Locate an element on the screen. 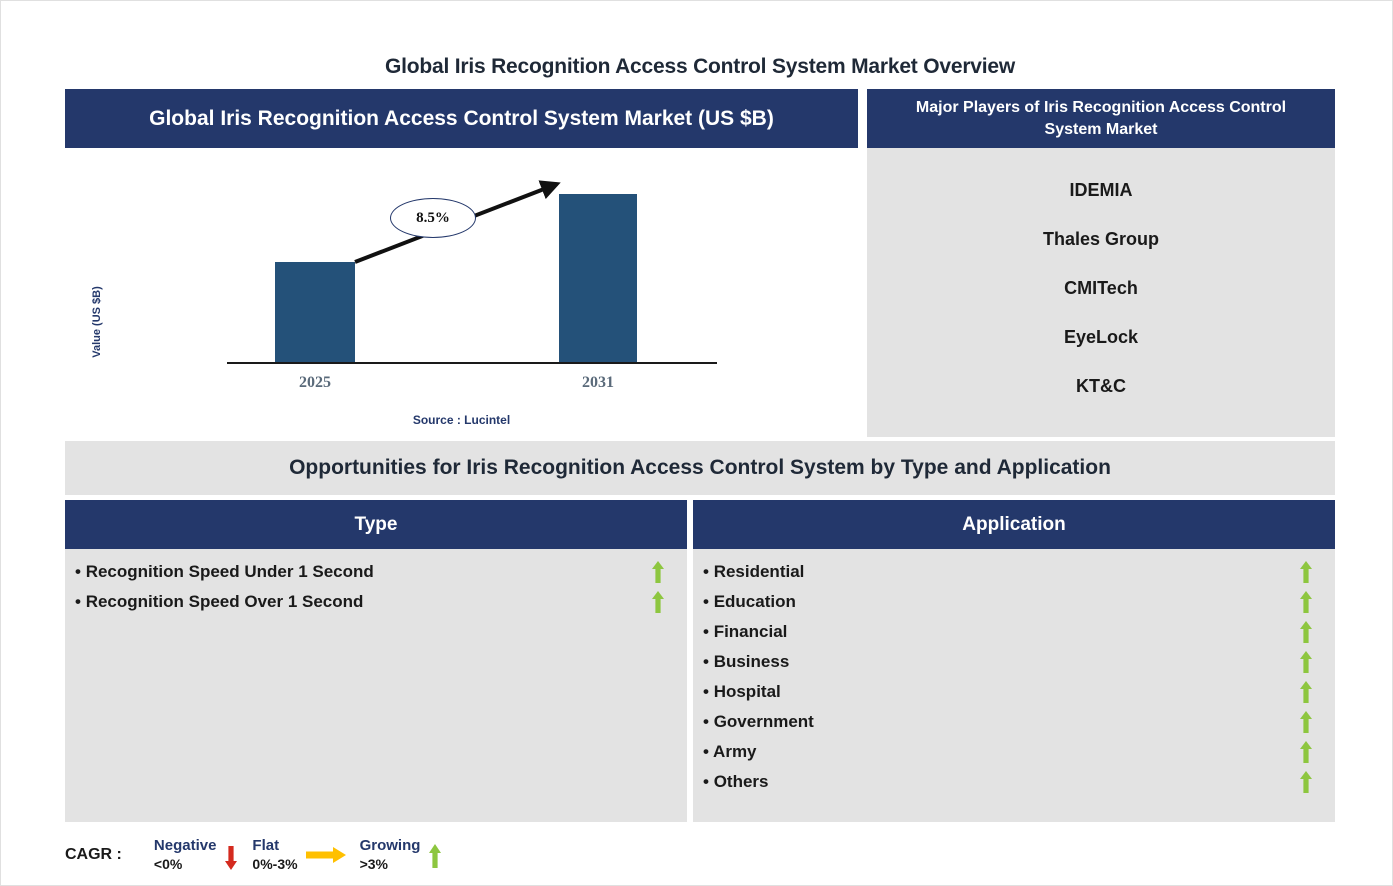 Image resolution: width=1393 pixels, height=886 pixels. list-item: Others is located at coordinates (1014, 782).